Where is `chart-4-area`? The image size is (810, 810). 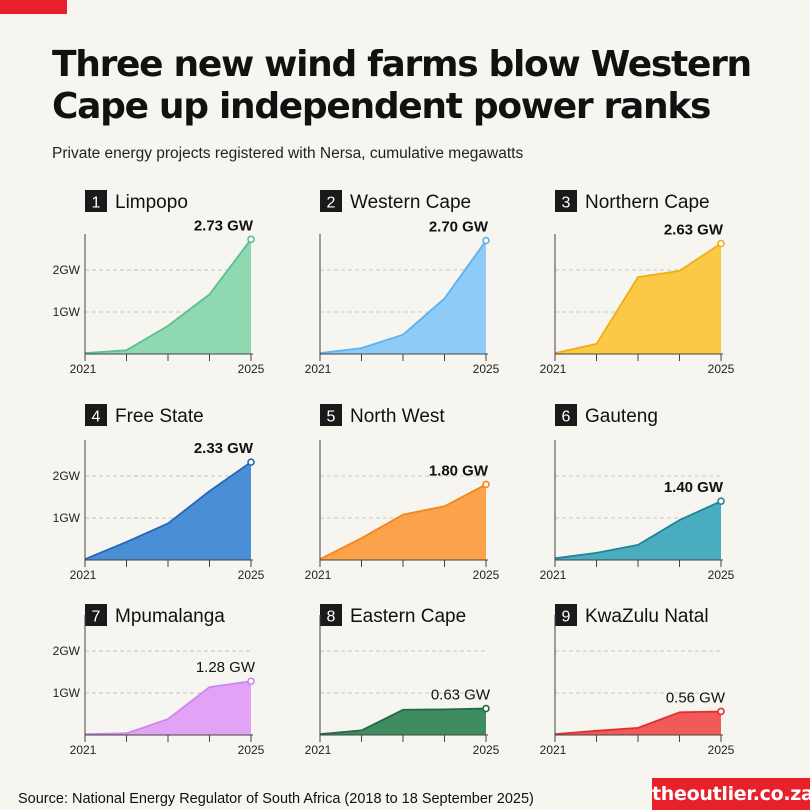
chart-4-area is located at coordinates (168, 511).